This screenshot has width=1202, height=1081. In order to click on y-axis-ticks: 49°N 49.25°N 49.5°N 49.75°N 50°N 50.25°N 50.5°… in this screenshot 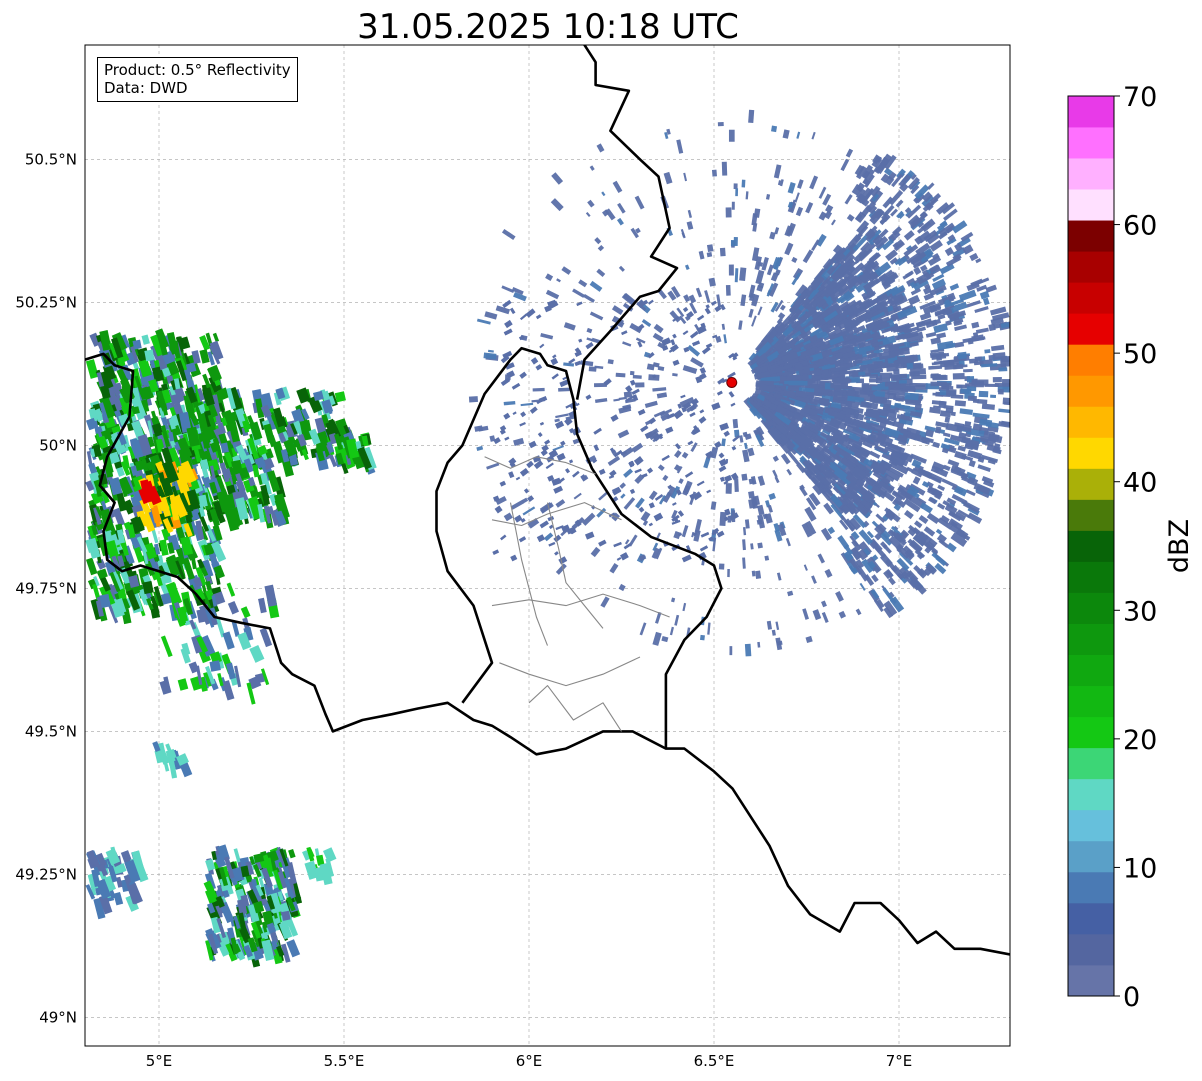, I will do `click(46, 588)`.